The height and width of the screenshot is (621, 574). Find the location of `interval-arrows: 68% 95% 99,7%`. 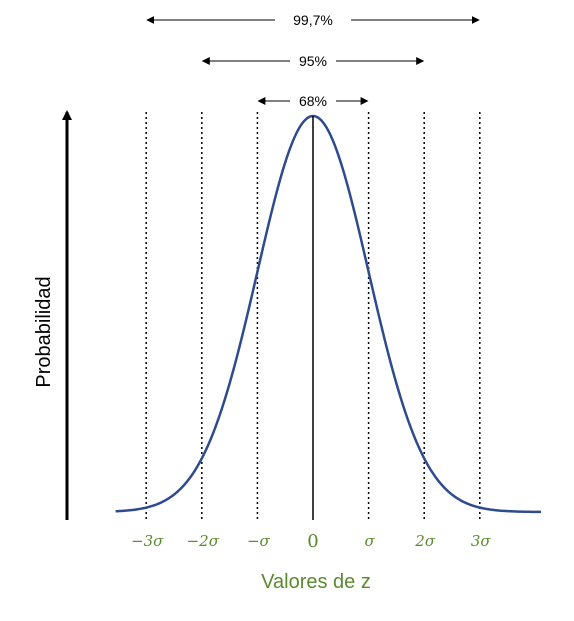

interval-arrows: 68% 95% 99,7% is located at coordinates (313, 60).